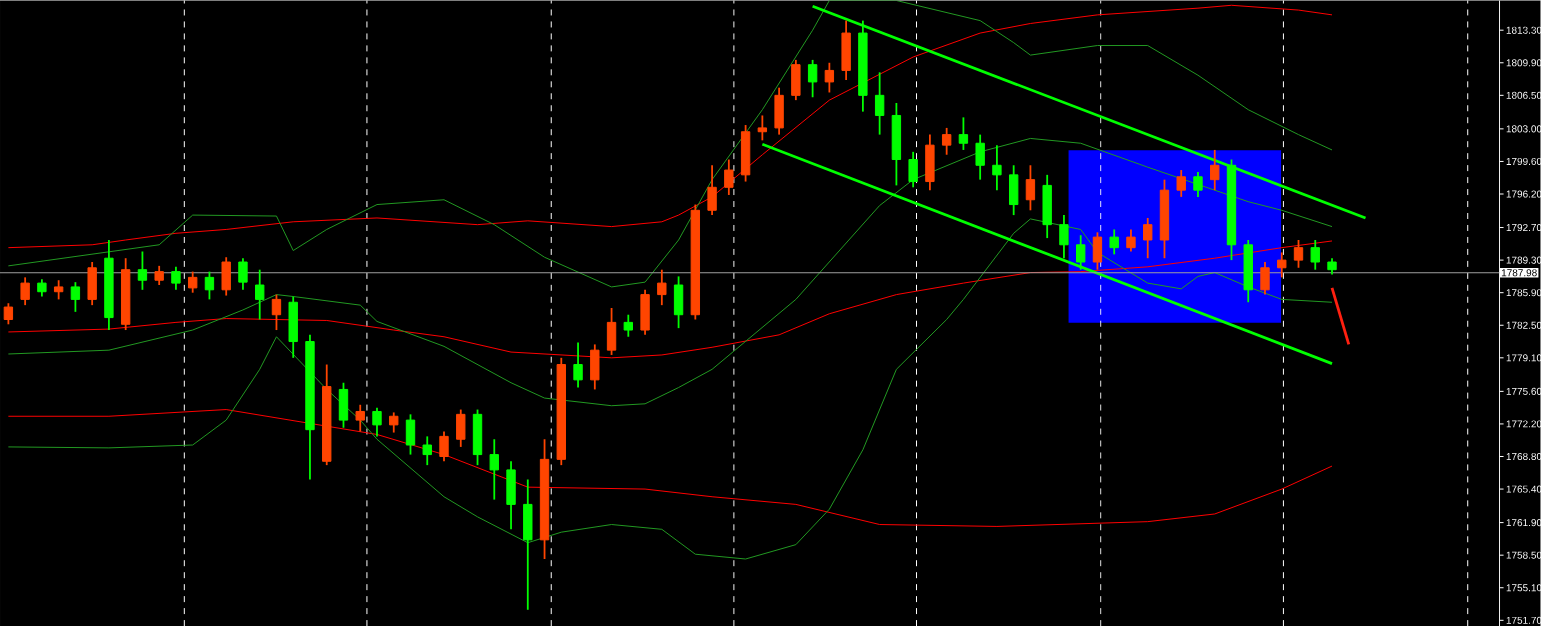 The width and height of the screenshot is (1544, 627). Describe the element at coordinates (1524, 588) in the screenshot. I see `y-tick-label: 1755.10` at that location.